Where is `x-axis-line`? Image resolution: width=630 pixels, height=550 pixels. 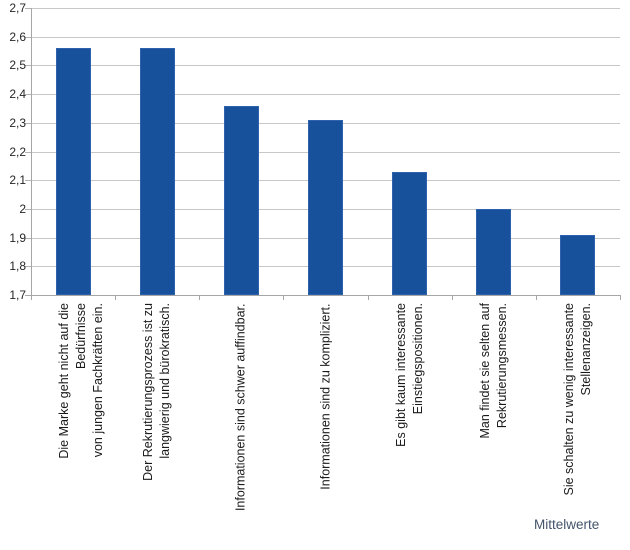
x-axis-line is located at coordinates (322, 295).